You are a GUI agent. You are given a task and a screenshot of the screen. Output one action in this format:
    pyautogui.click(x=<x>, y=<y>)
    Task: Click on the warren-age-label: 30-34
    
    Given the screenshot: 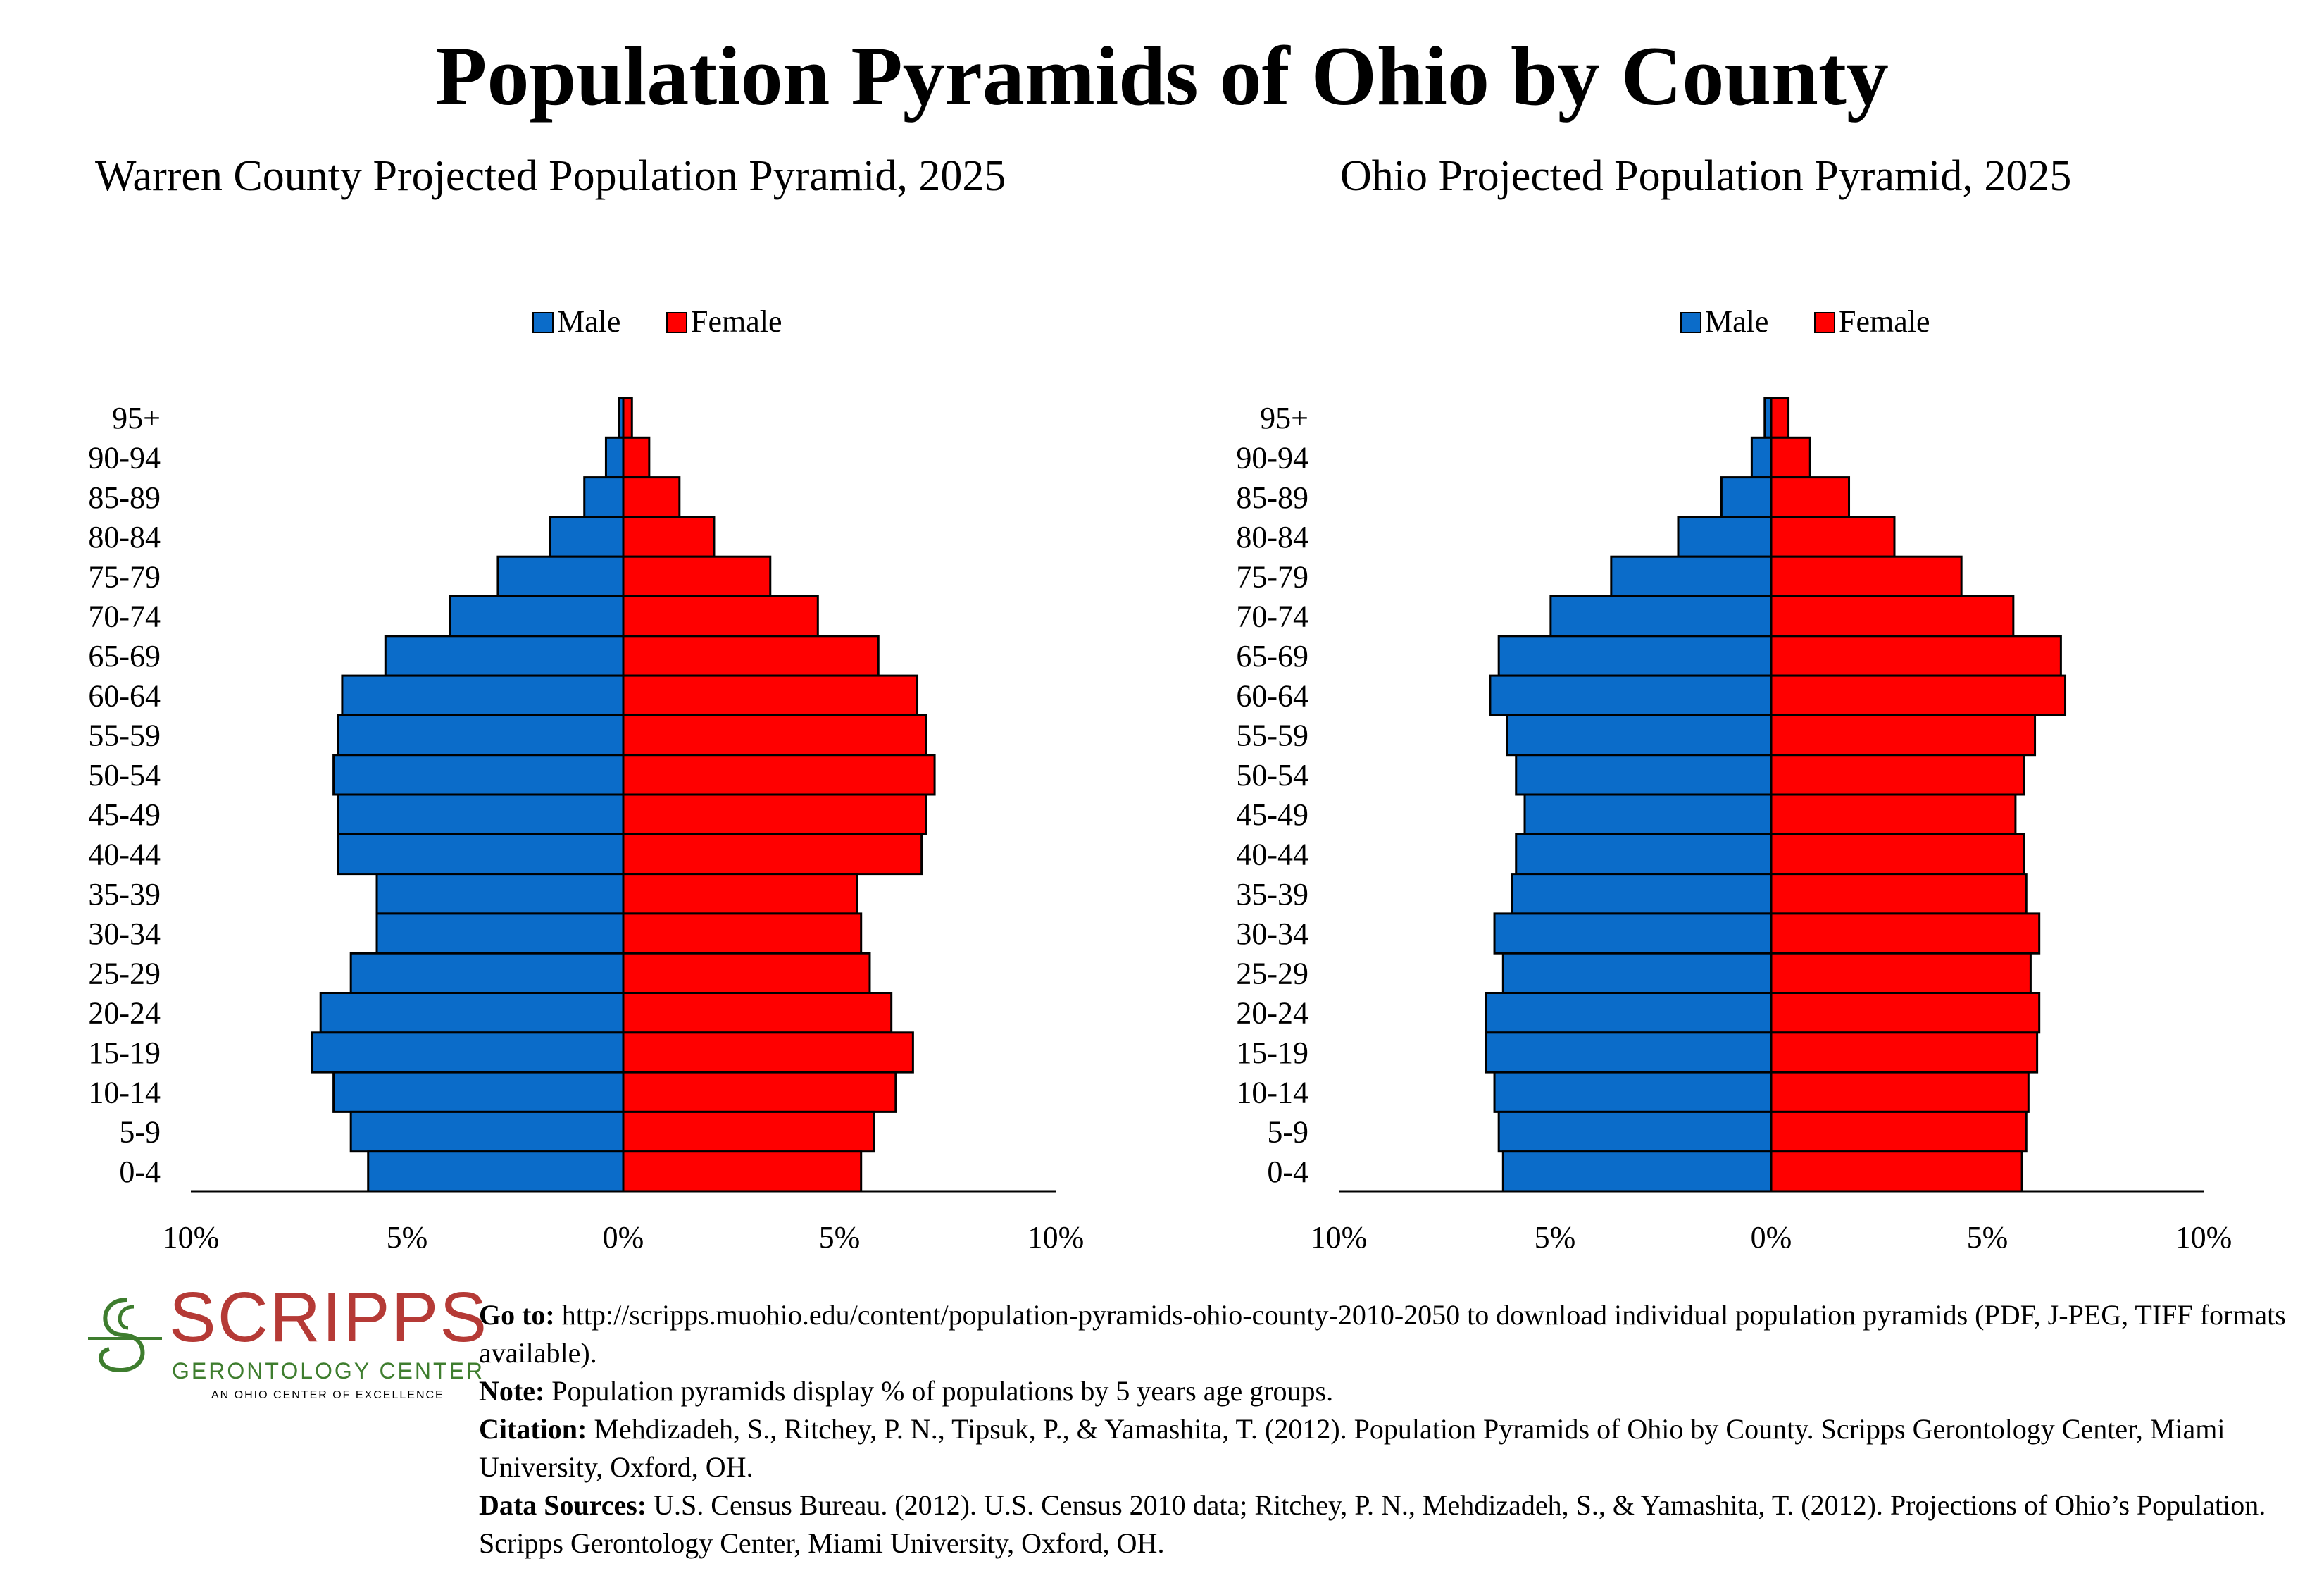 What is the action you would take?
    pyautogui.click(x=125, y=934)
    